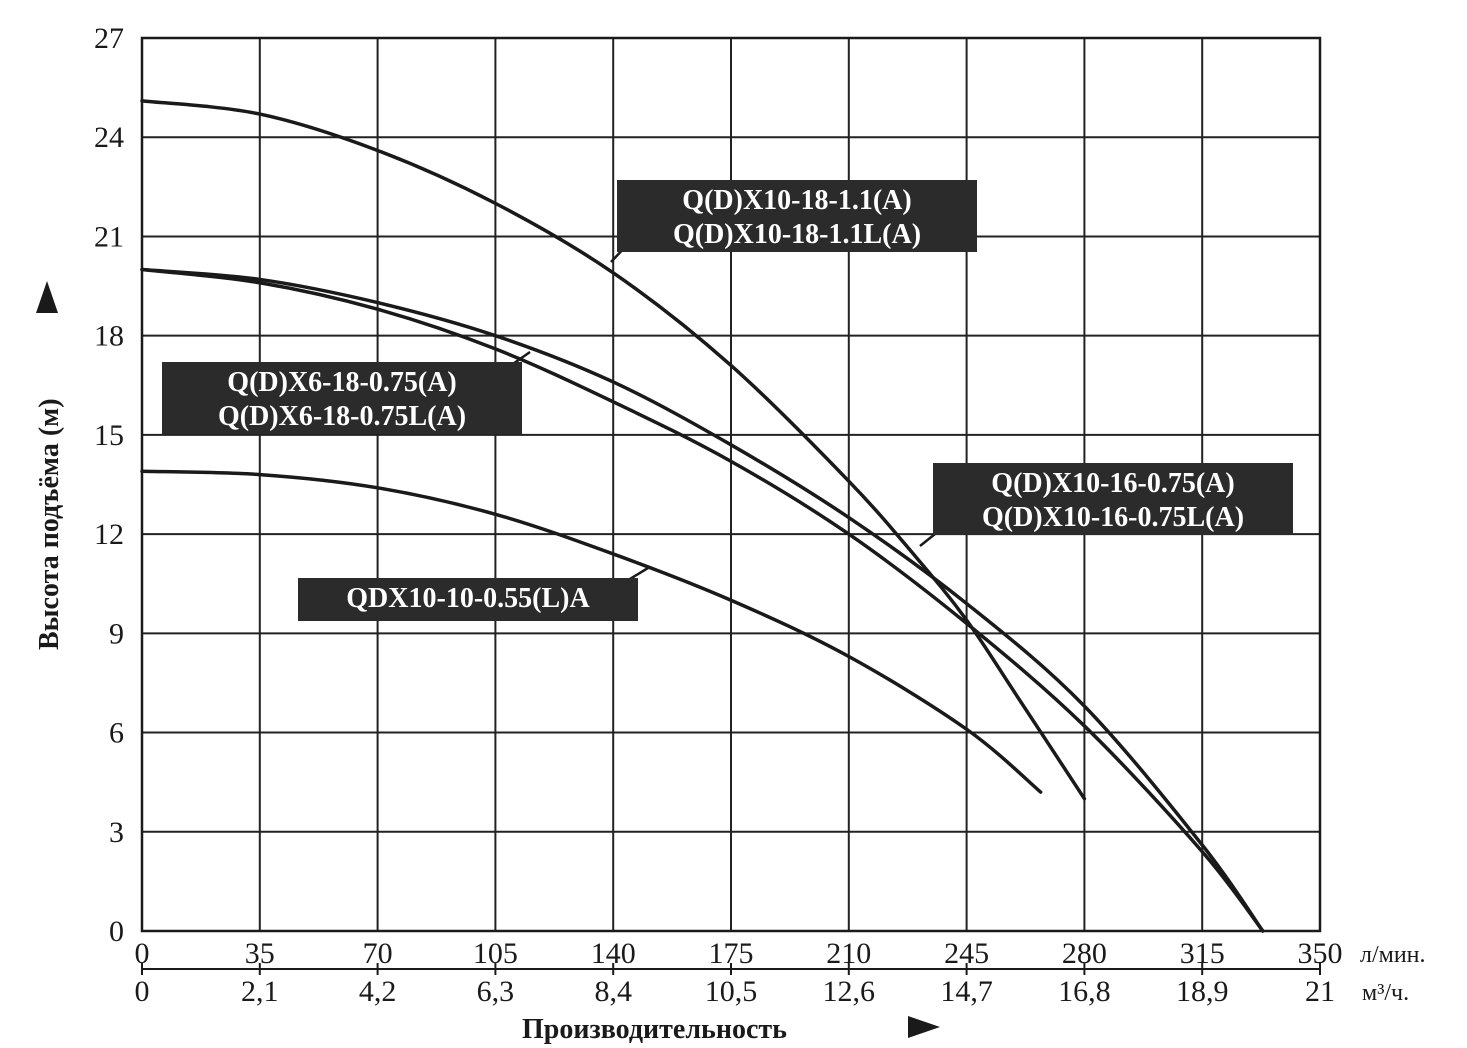 The height and width of the screenshot is (1048, 1467). I want to click on y-tick-label: 6, so click(116, 733).